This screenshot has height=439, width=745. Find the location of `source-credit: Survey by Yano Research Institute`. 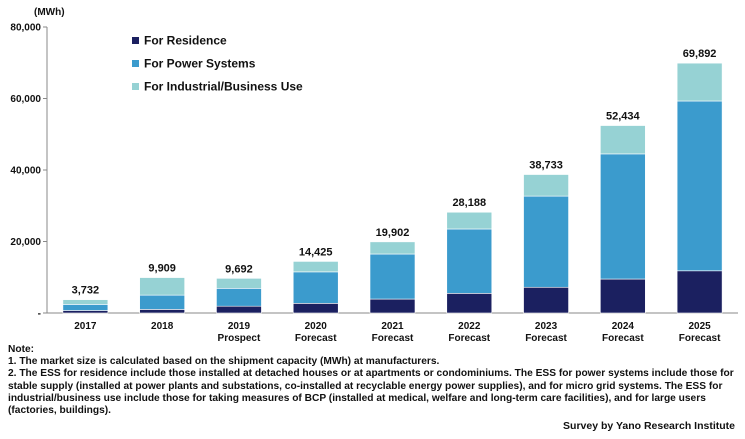

source-credit: Survey by Yano Research Institute is located at coordinates (649, 426).